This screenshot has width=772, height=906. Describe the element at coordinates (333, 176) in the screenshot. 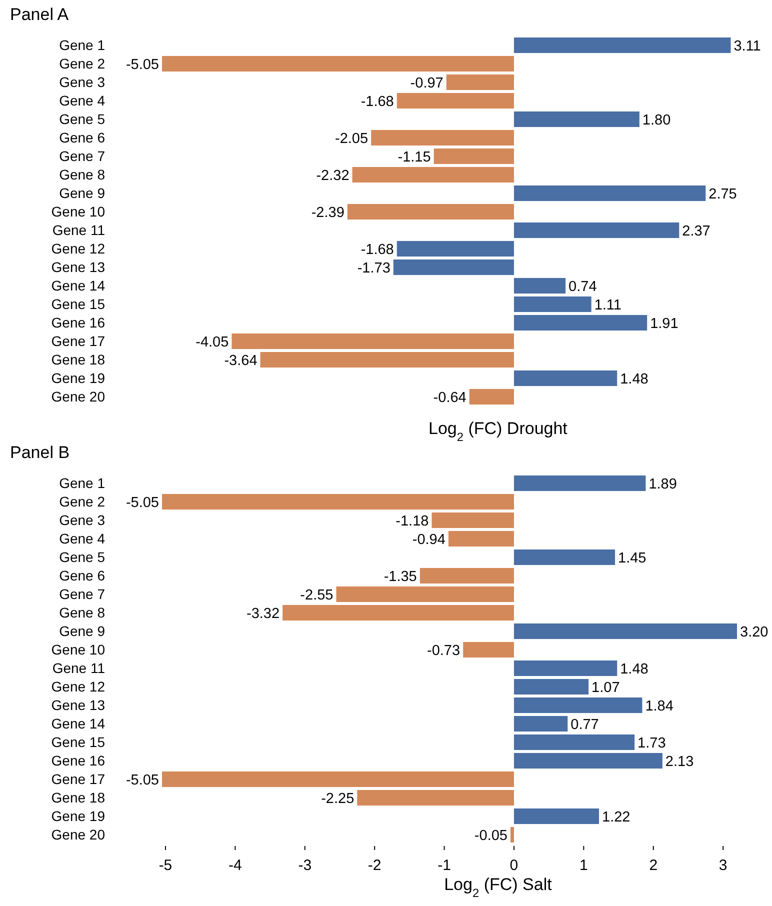

I see `data-label: -2.32` at that location.